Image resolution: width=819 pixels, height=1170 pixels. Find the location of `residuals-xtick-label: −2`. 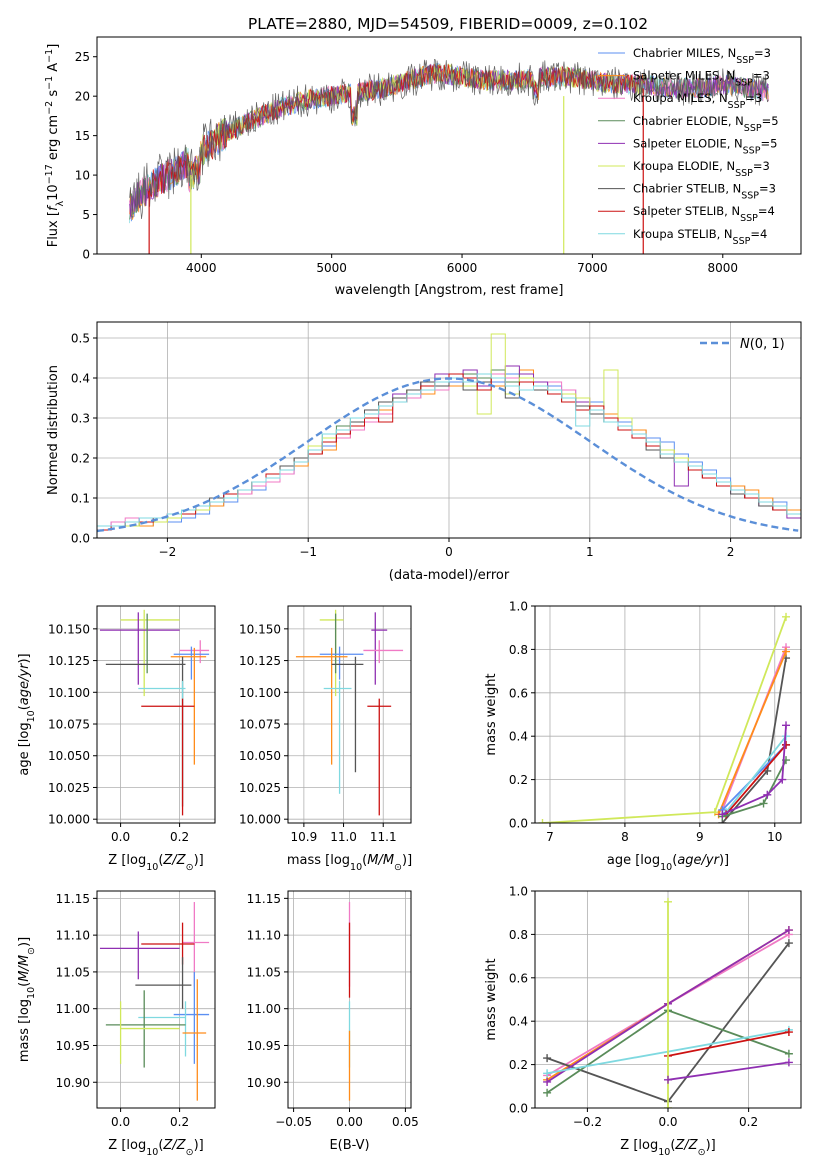

residuals-xtick-label: −2 is located at coordinates (168, 552).